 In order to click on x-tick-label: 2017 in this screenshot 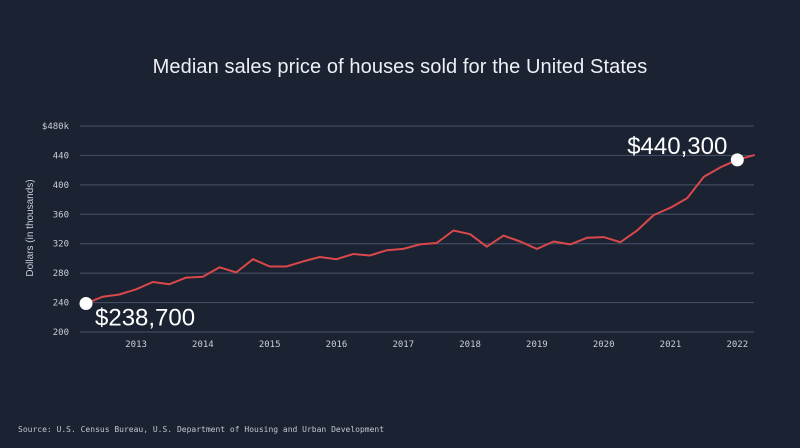, I will do `click(403, 345)`.